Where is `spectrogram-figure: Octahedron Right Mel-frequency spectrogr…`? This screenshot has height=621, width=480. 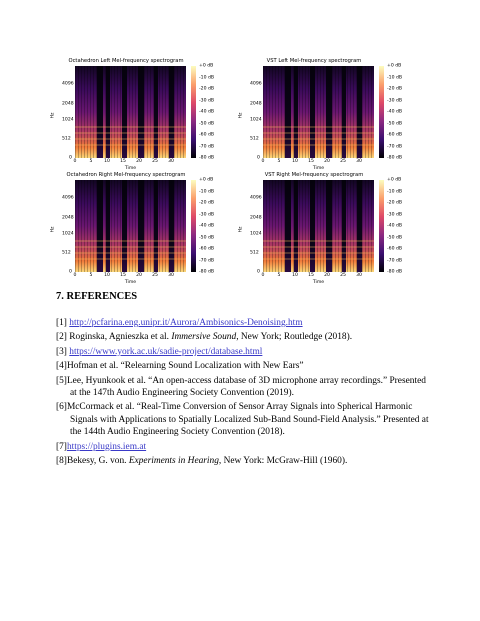 spectrogram-figure: Octahedron Right Mel-frequency spectrogr… is located at coordinates (139, 230).